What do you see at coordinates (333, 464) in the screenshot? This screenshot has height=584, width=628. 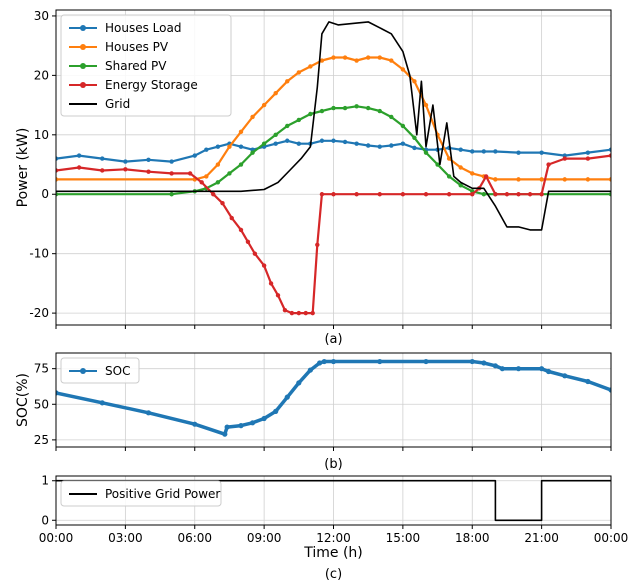 I see `panel-label: (b)` at bounding box center [333, 464].